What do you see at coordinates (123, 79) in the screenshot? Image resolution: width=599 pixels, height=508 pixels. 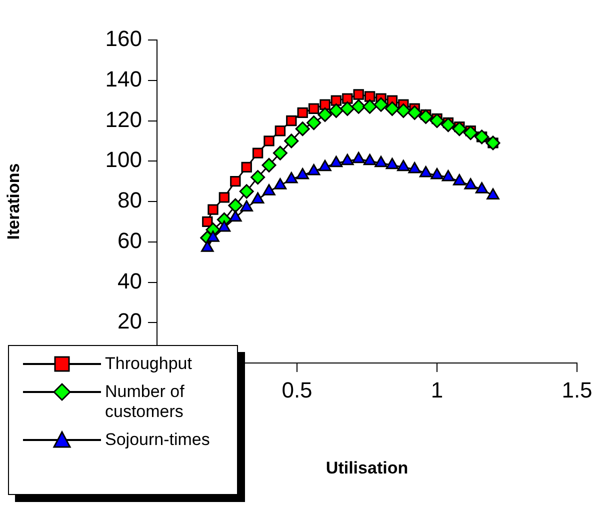 I see `y-tick-label: 140` at bounding box center [123, 79].